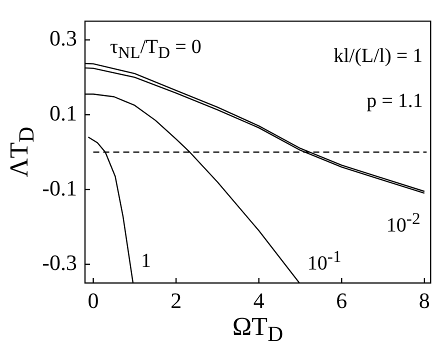 Image resolution: width=436 pixels, height=354 pixels. Describe the element at coordinates (146, 261) in the screenshot. I see `series-label: 1` at that location.